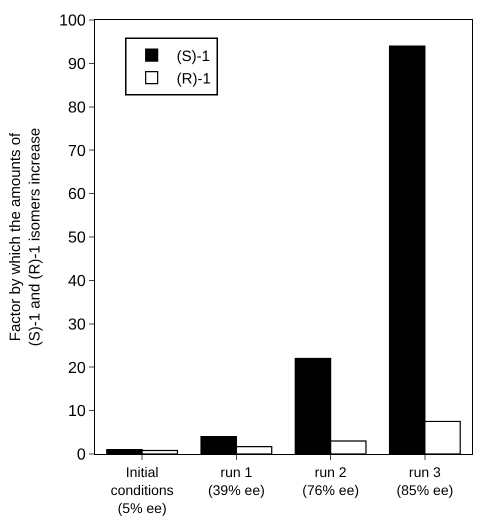  What do you see at coordinates (193, 56) in the screenshot?
I see `legend-label: (S)-1` at bounding box center [193, 56].